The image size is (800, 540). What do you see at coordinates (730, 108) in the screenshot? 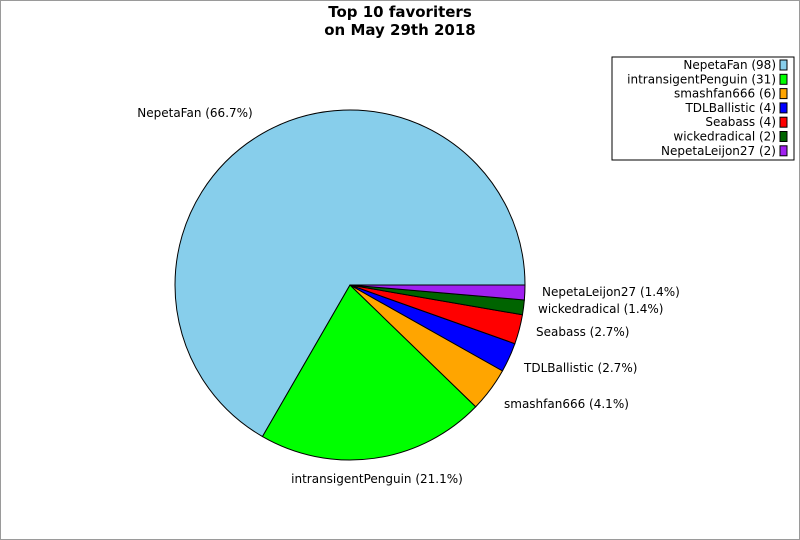
I see `legend-label-tdlballistic: TDLBallistic (4)` at bounding box center [730, 108].